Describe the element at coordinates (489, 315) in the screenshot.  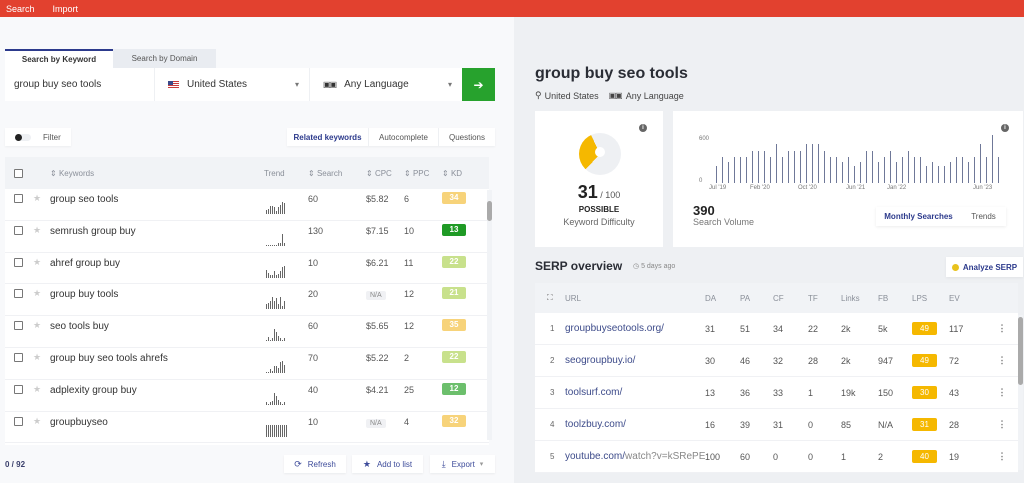
I see `keyword-table-scrollbar` at that location.